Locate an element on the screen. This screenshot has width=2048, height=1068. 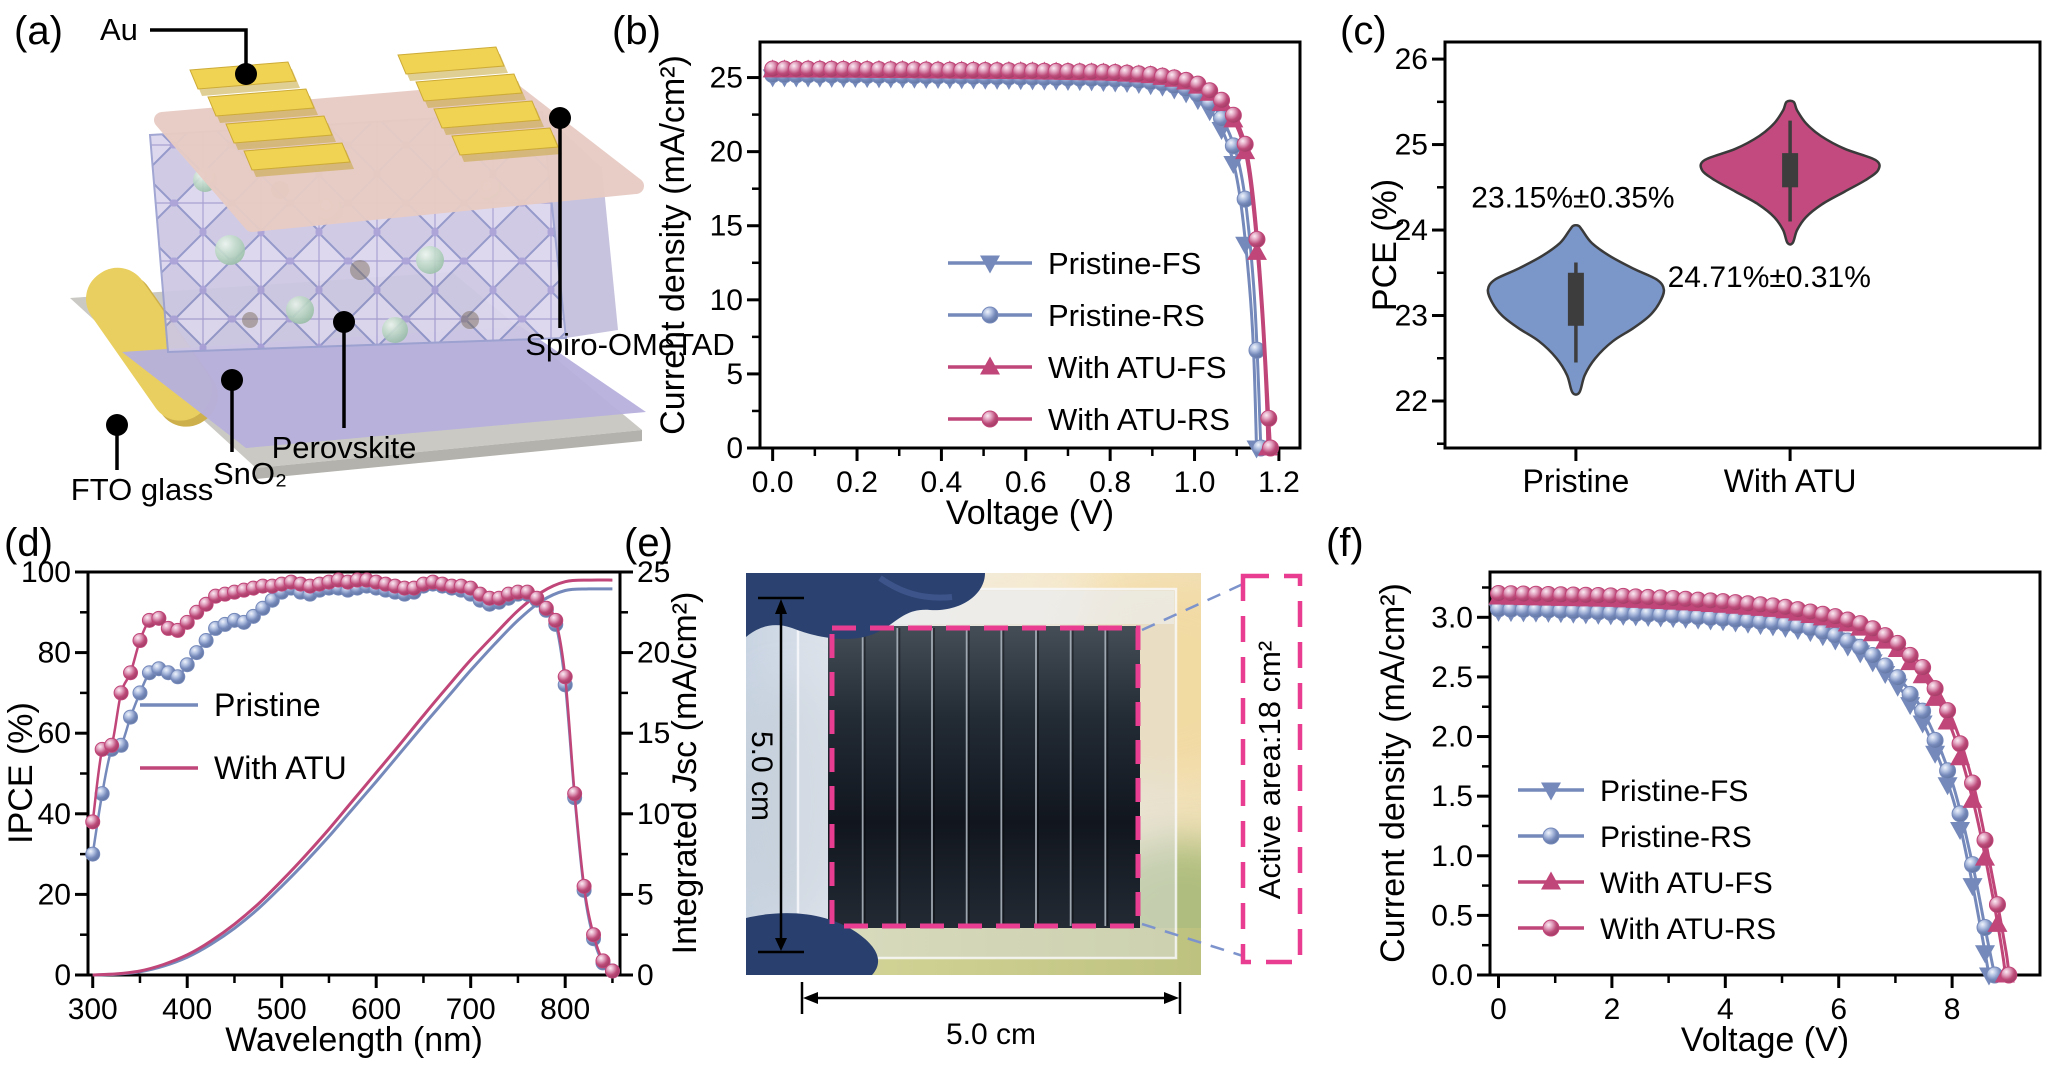
x-tick-label: 0.8 is located at coordinates (1110, 482).